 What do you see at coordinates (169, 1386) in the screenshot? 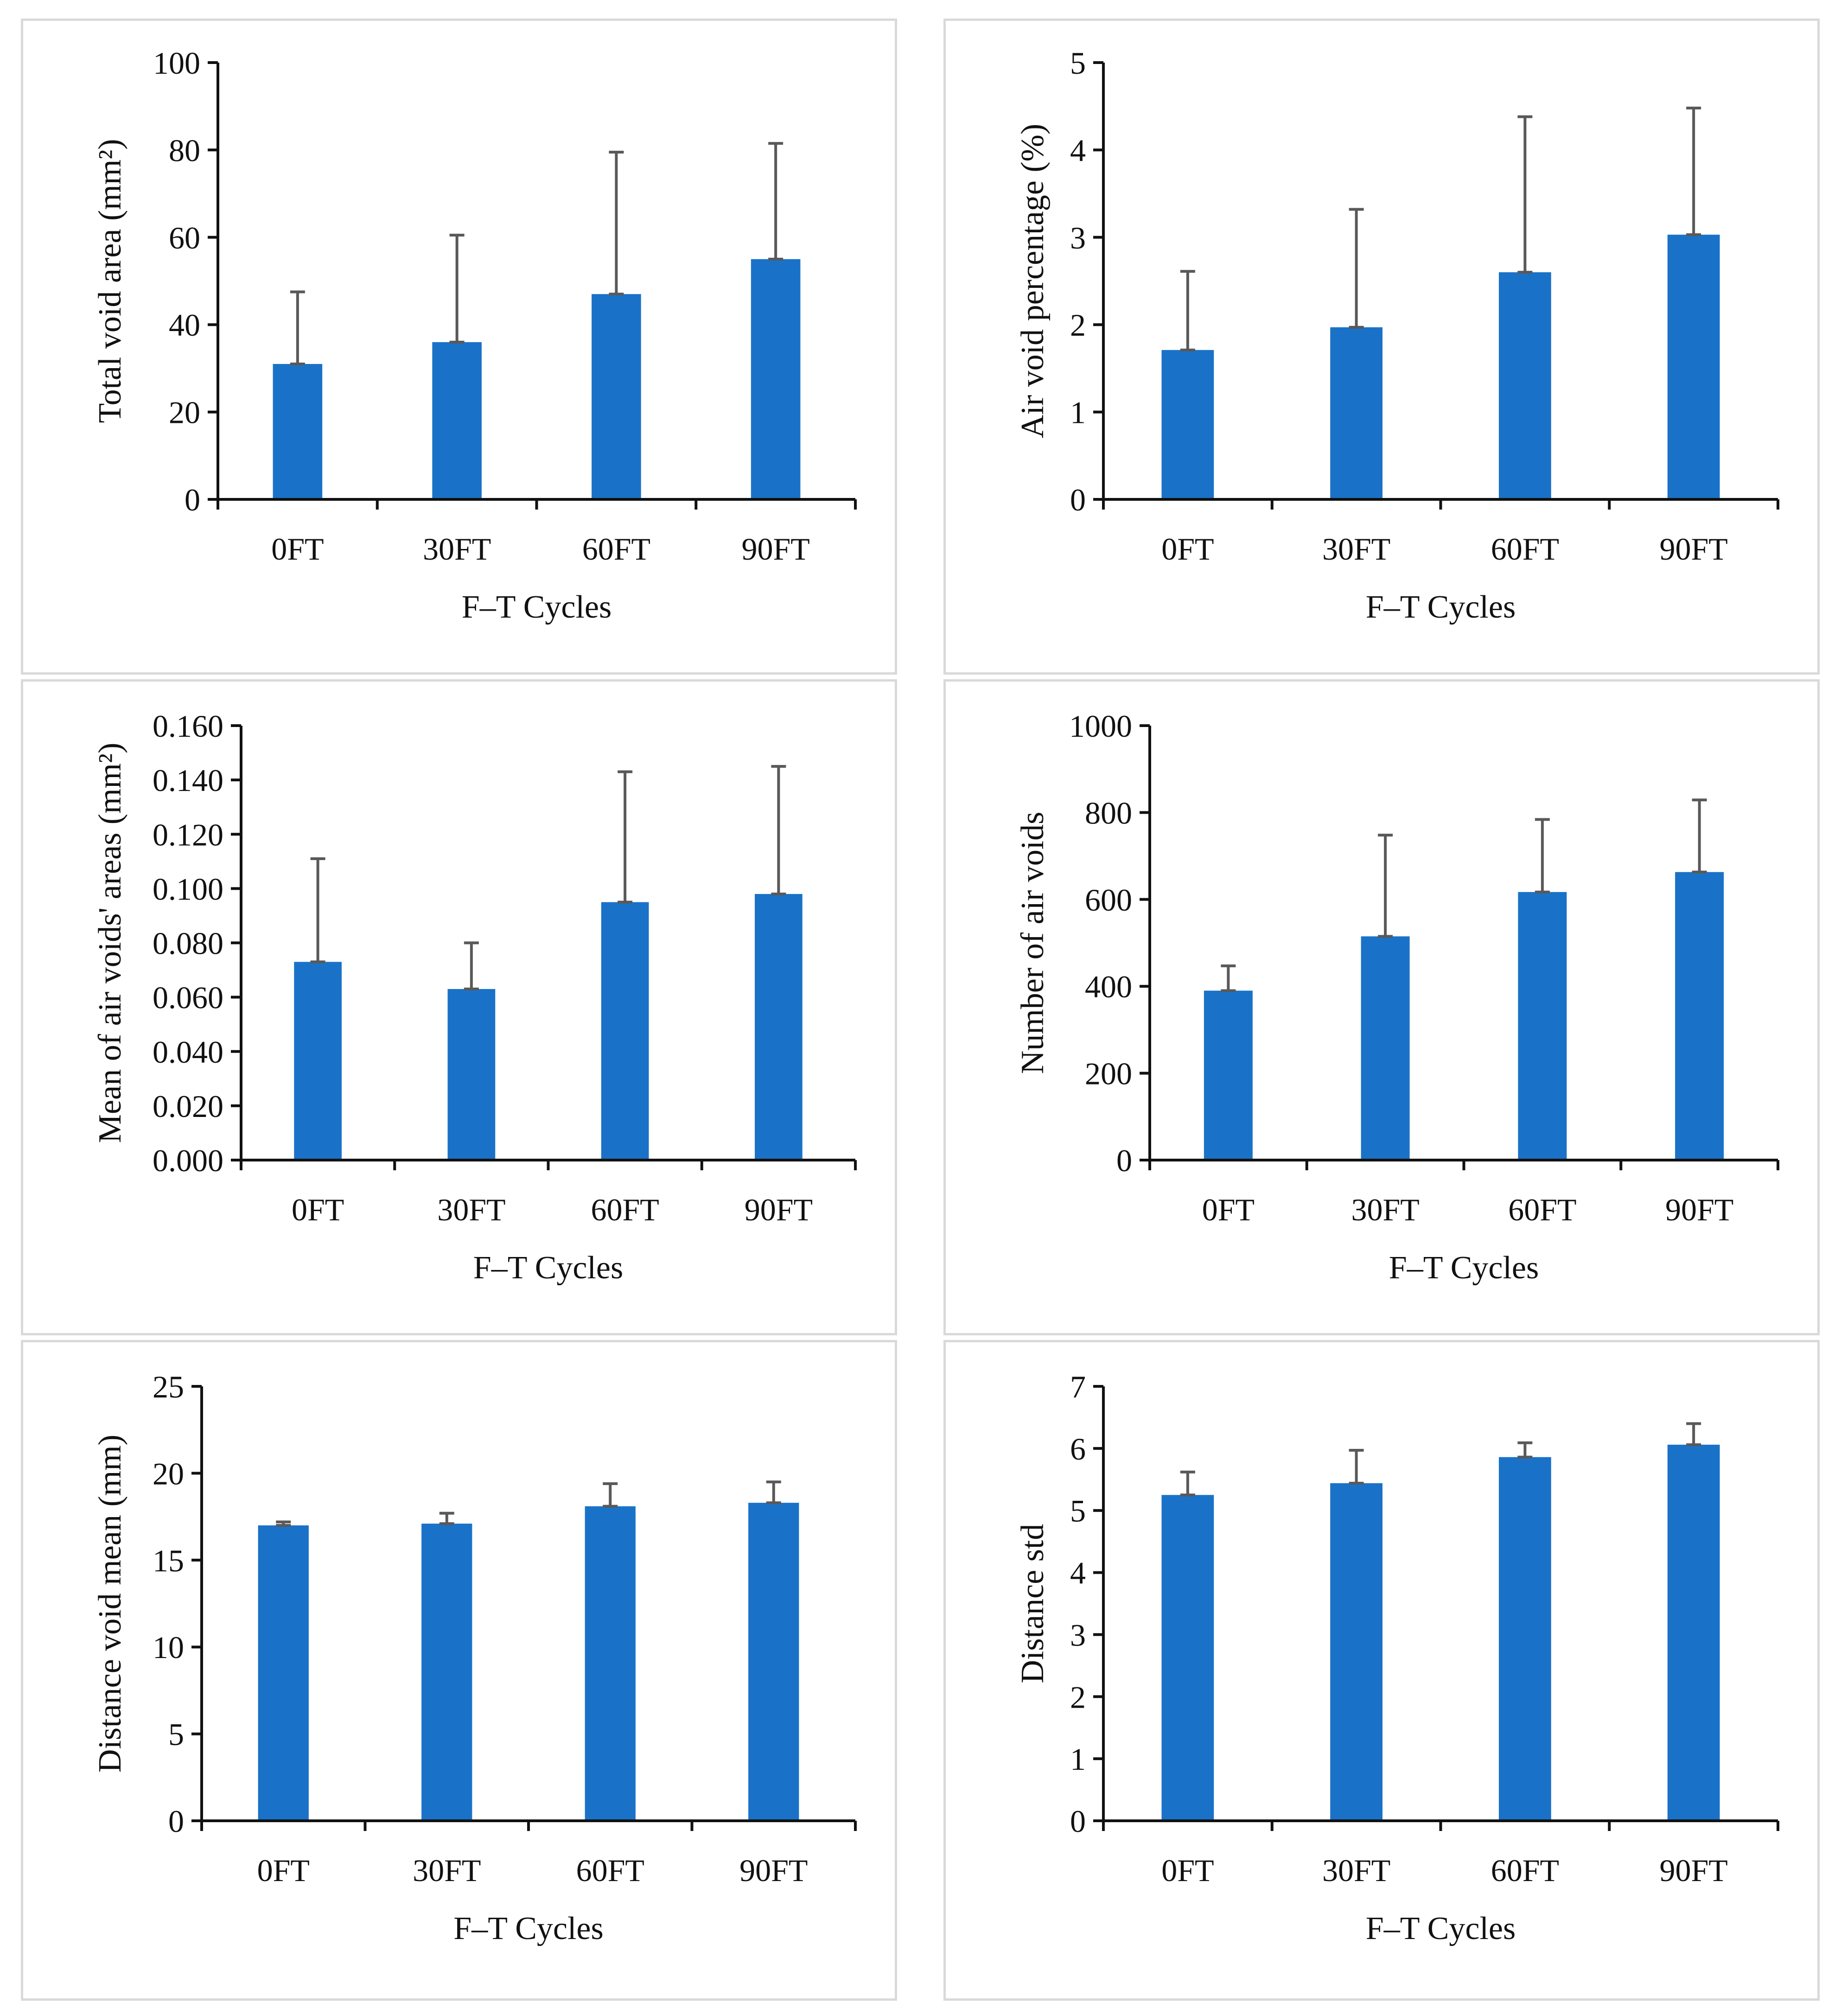
I see `y-tick-label: 25` at bounding box center [169, 1386].